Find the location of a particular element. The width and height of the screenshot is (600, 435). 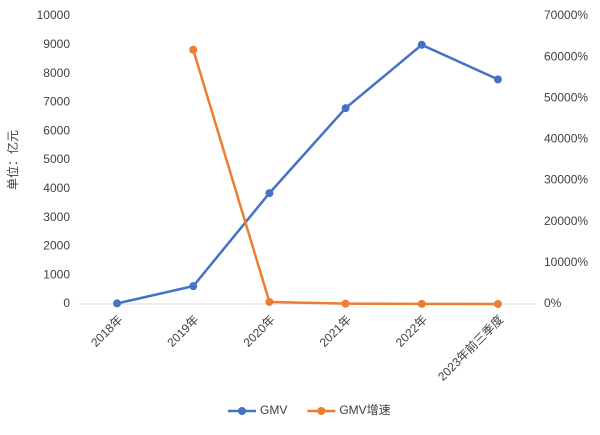

y2-tick-label: 0% is located at coordinates (553, 303).